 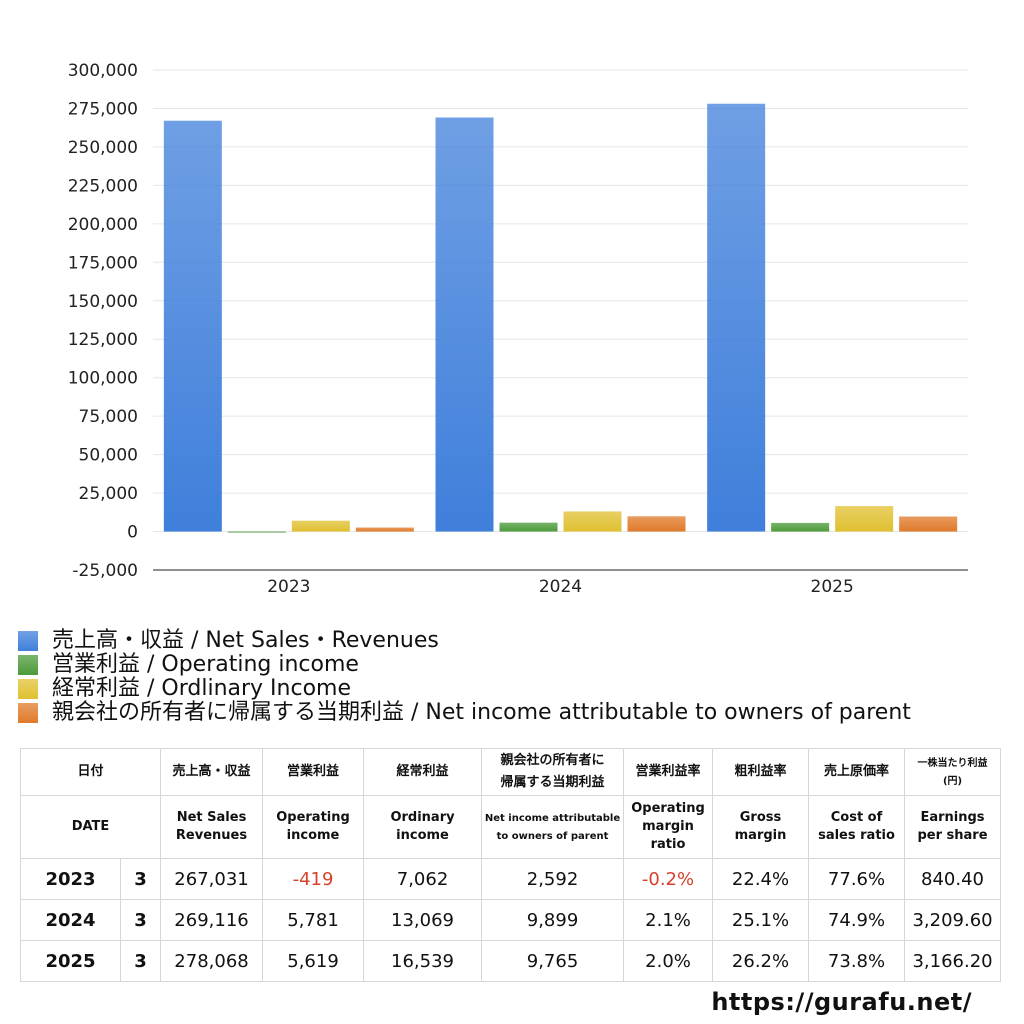 I want to click on cell-year: 2023, so click(x=70, y=879).